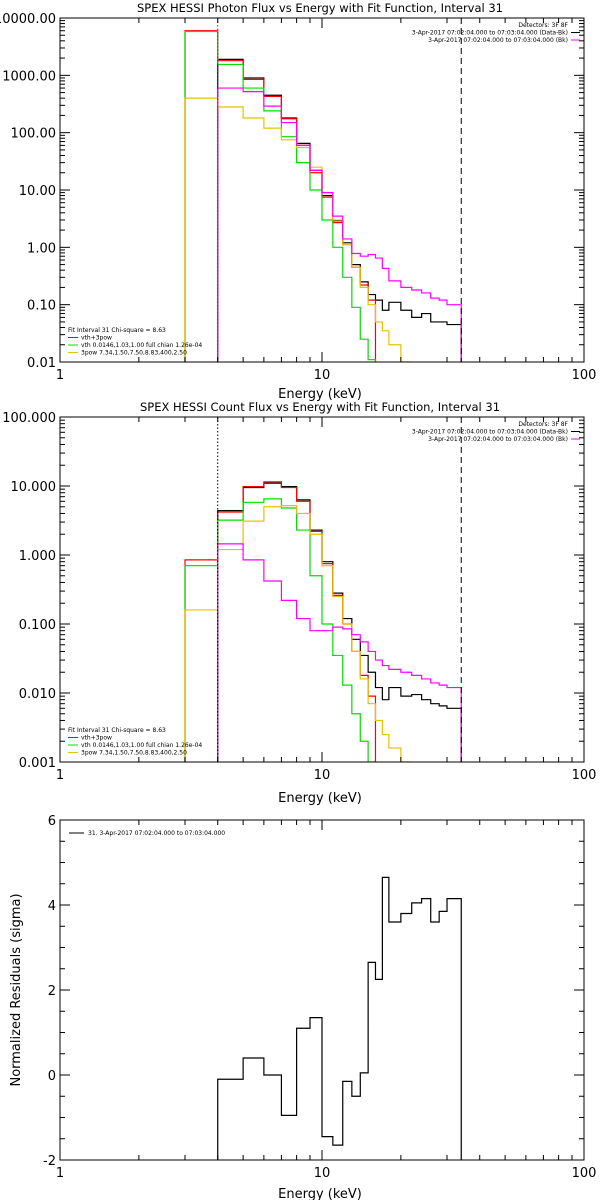 The image size is (600, 1200). Describe the element at coordinates (37, 763) in the screenshot. I see `y-tick-label: 0.001` at that location.